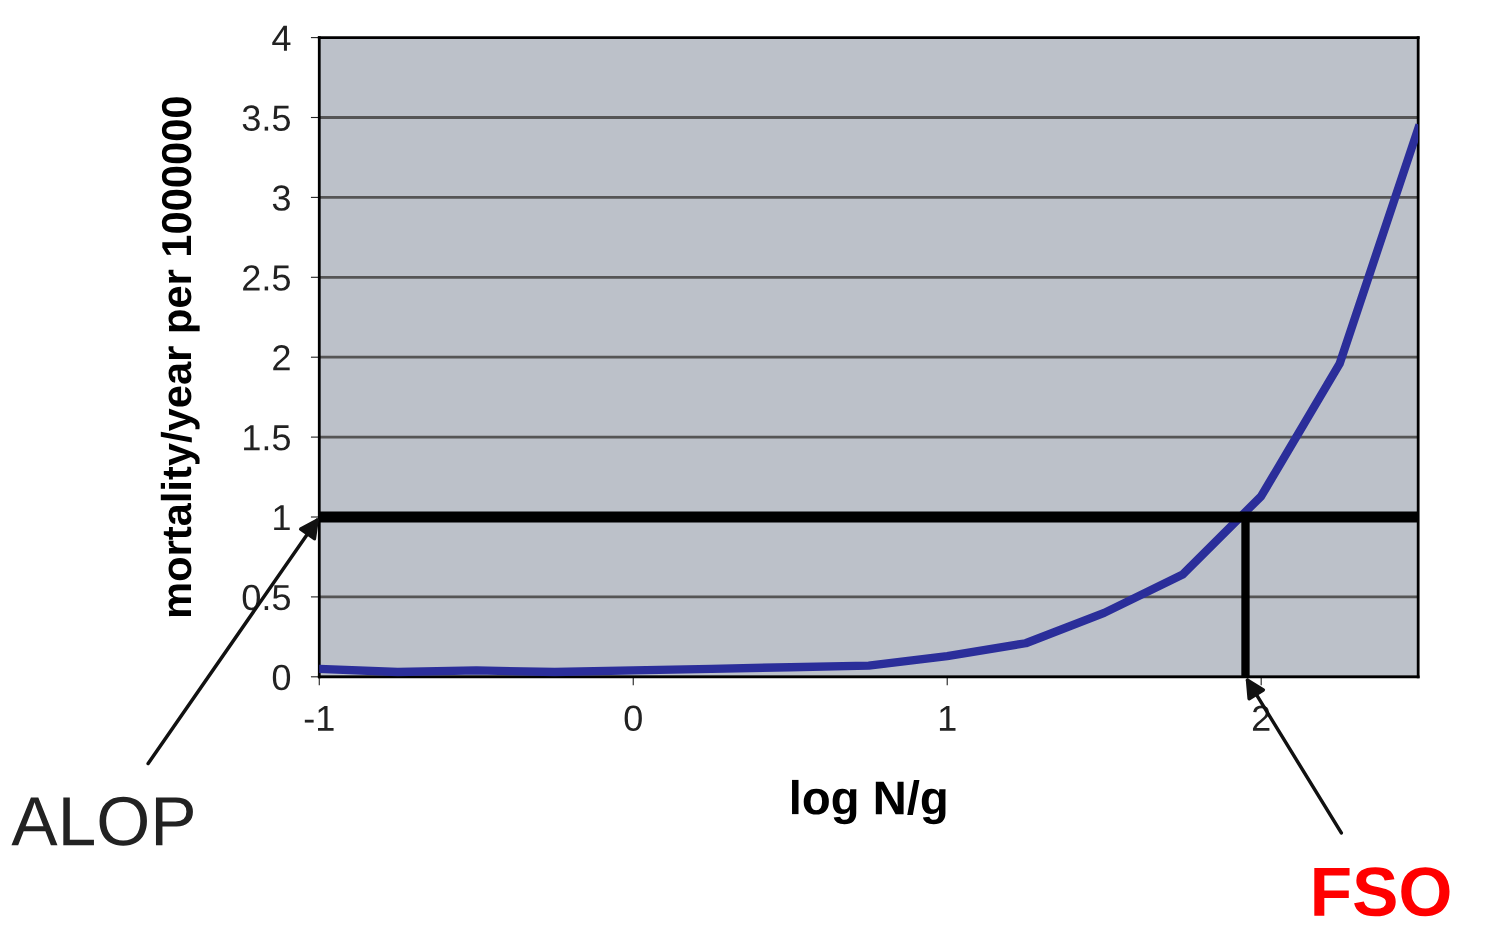 The width and height of the screenshot is (1485, 940). What do you see at coordinates (281, 358) in the screenshot?
I see `y-tick-label: 2` at bounding box center [281, 358].